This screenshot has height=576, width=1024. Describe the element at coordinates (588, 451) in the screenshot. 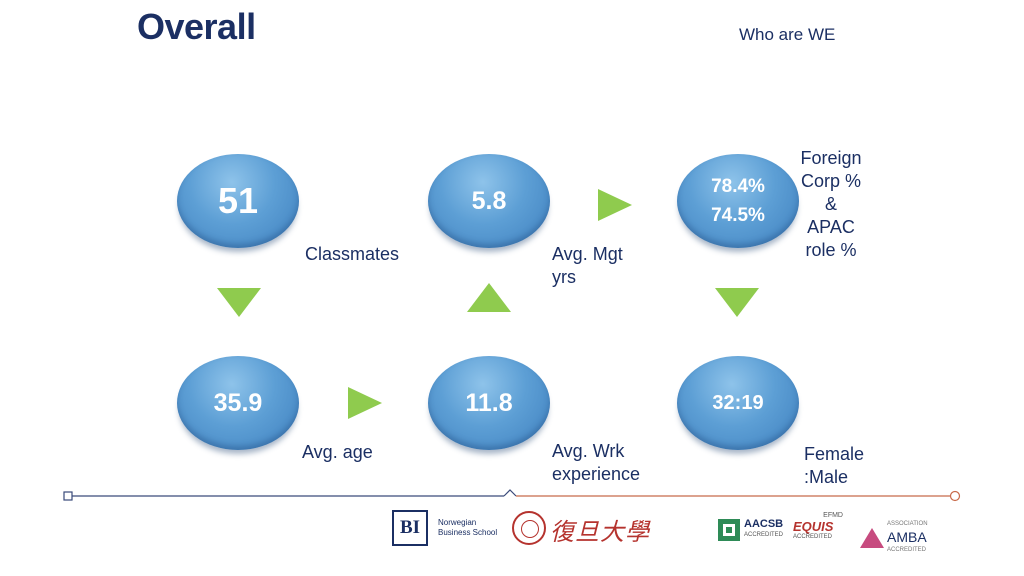

I see `label-line: Avg. Wrk` at that location.